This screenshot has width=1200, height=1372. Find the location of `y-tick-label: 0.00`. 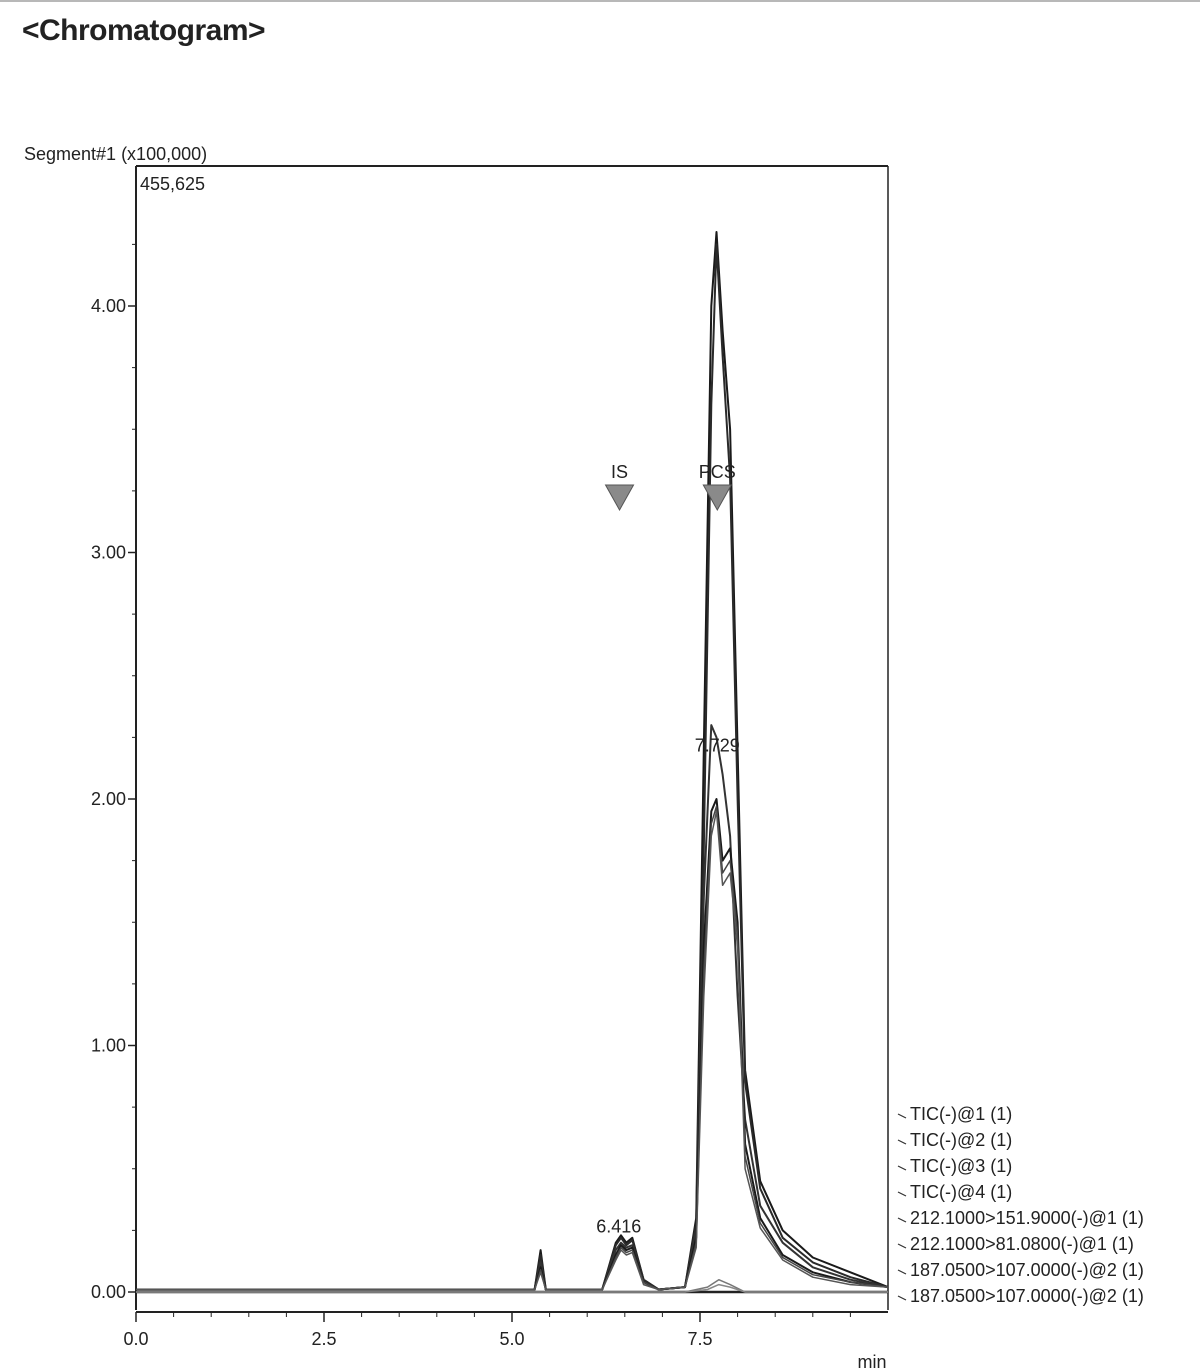

y-tick-label: 0.00 is located at coordinates (108, 1292).